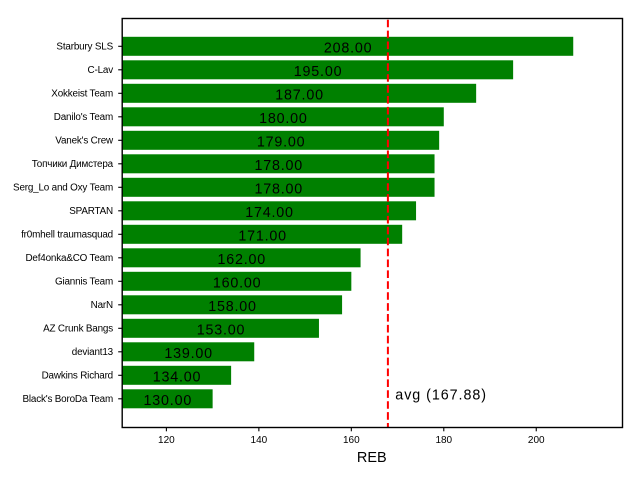 The image size is (640, 480). I want to click on svg-text: Danilo's Team, so click(83, 117).